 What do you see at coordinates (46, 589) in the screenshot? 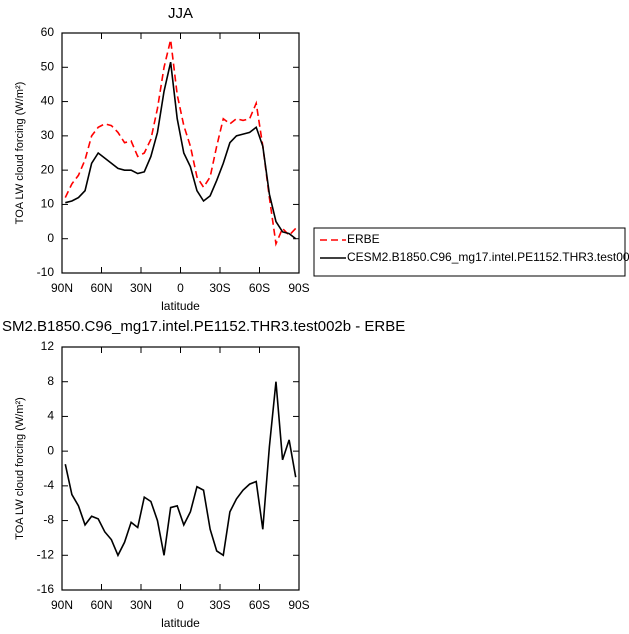
I see `y-tick-label: -16` at bounding box center [46, 589].